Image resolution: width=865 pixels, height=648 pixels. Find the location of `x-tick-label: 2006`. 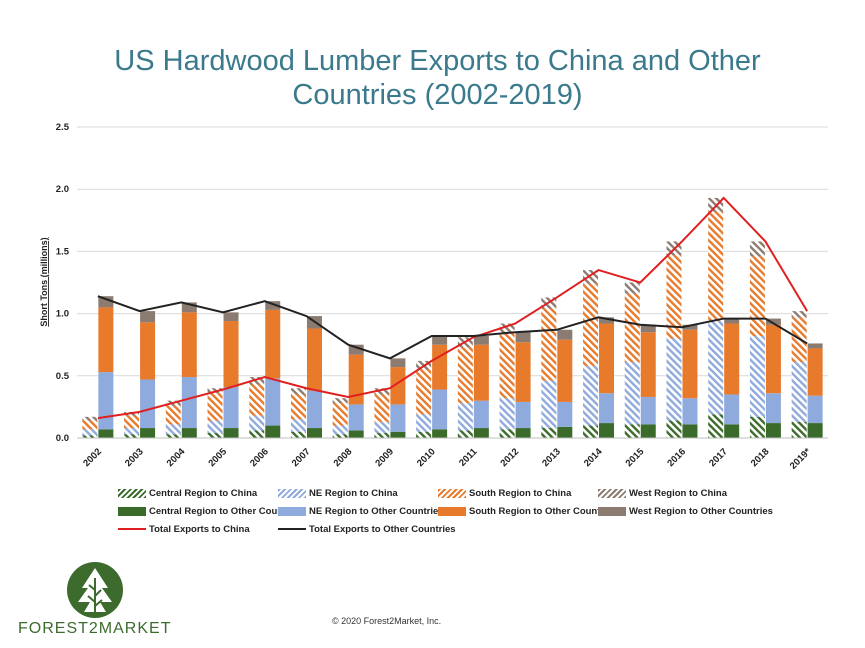

x-tick-label: 2006 is located at coordinates (259, 457).